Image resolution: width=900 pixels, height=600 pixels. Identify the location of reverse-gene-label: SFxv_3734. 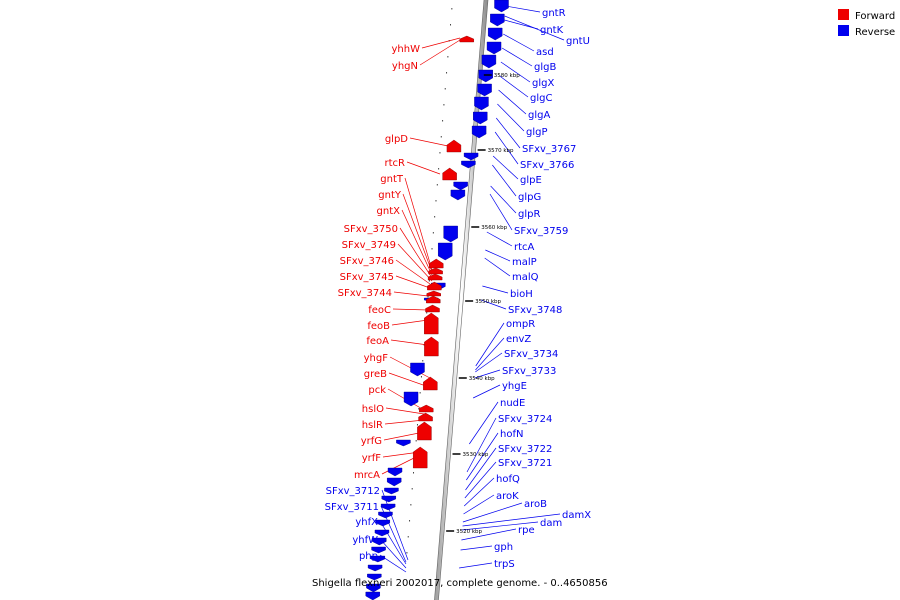
(531, 354).